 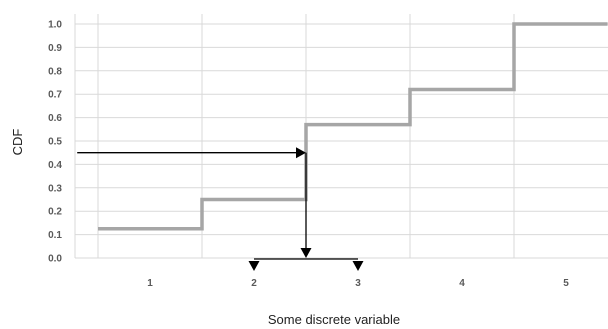 What do you see at coordinates (566, 283) in the screenshot?
I see `x-tick-label: 5` at bounding box center [566, 283].